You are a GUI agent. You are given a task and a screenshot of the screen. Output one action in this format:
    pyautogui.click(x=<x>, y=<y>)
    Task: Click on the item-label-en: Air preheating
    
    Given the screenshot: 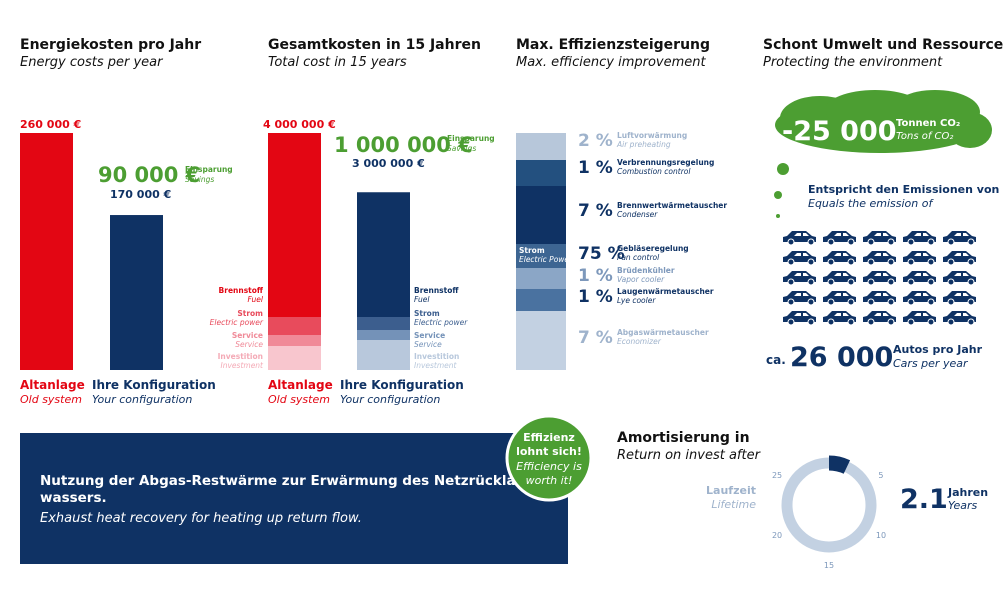 What is the action you would take?
    pyautogui.click(x=643, y=144)
    